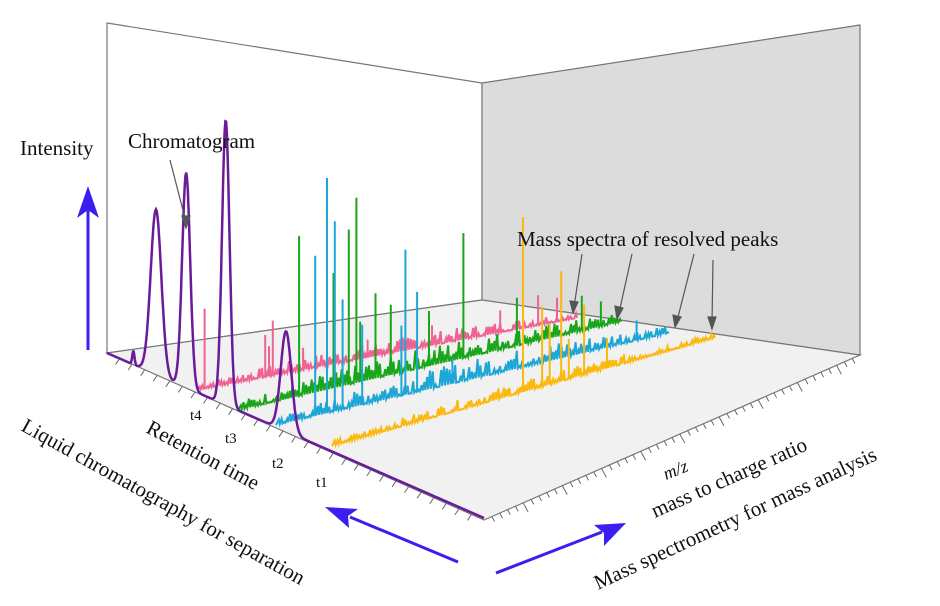  What do you see at coordinates (88, 268) in the screenshot?
I see `intensity-arrow` at bounding box center [88, 268].